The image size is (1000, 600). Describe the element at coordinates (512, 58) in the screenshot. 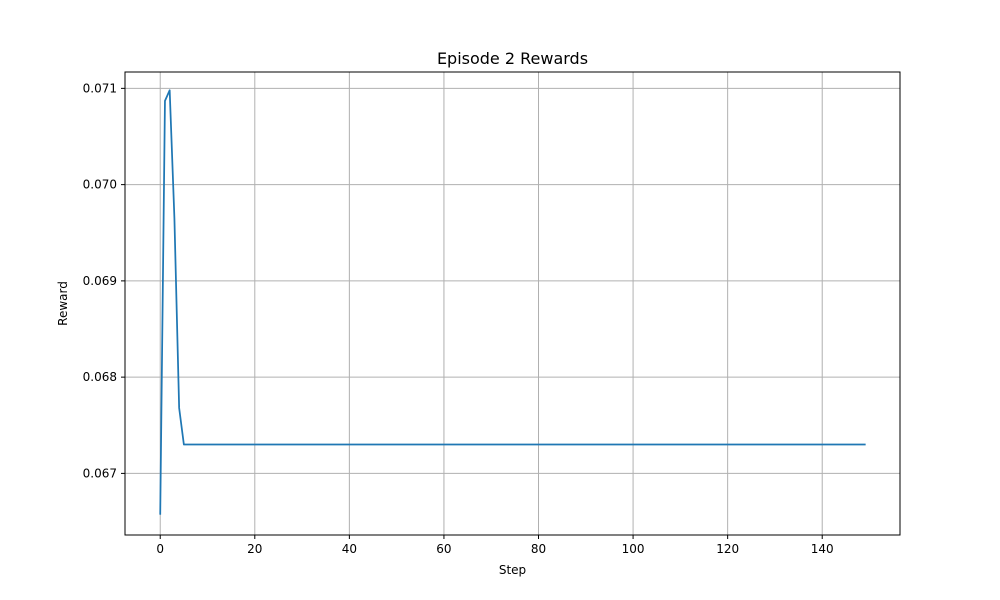

I see `chart-title: Episode 2 Rewards` at that location.